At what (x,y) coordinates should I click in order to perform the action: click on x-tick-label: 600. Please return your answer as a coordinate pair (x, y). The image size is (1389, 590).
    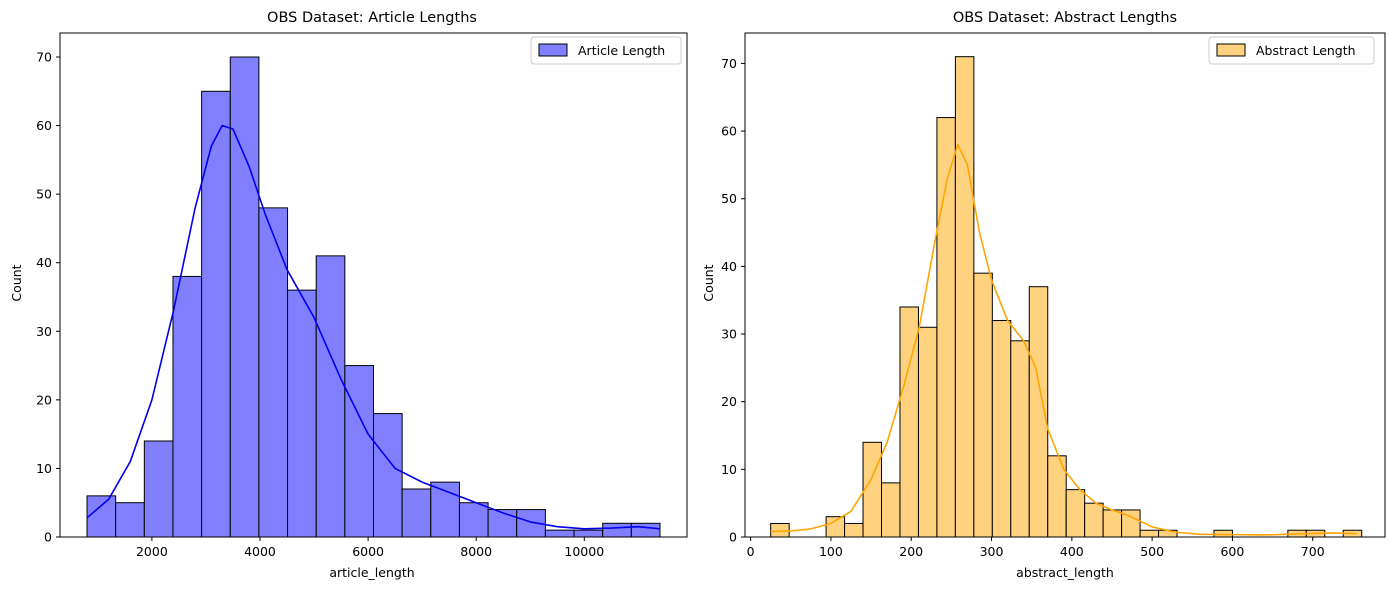
    Looking at the image, I should click on (1232, 551).